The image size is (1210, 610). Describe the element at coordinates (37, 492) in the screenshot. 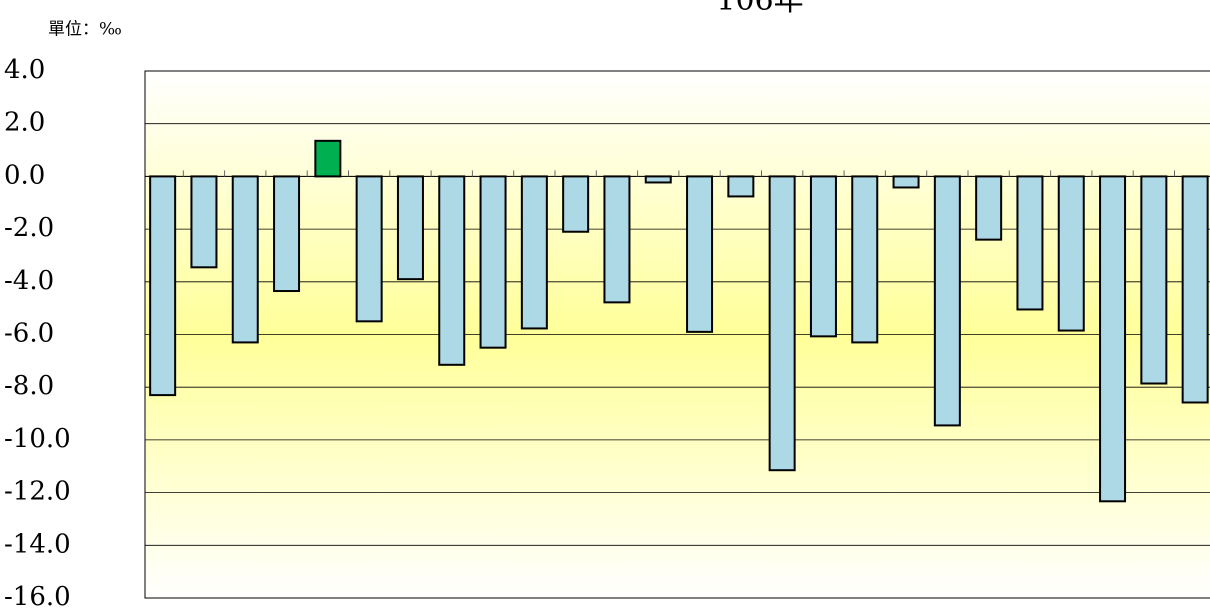

I see `y-tick-label: -12.0` at that location.